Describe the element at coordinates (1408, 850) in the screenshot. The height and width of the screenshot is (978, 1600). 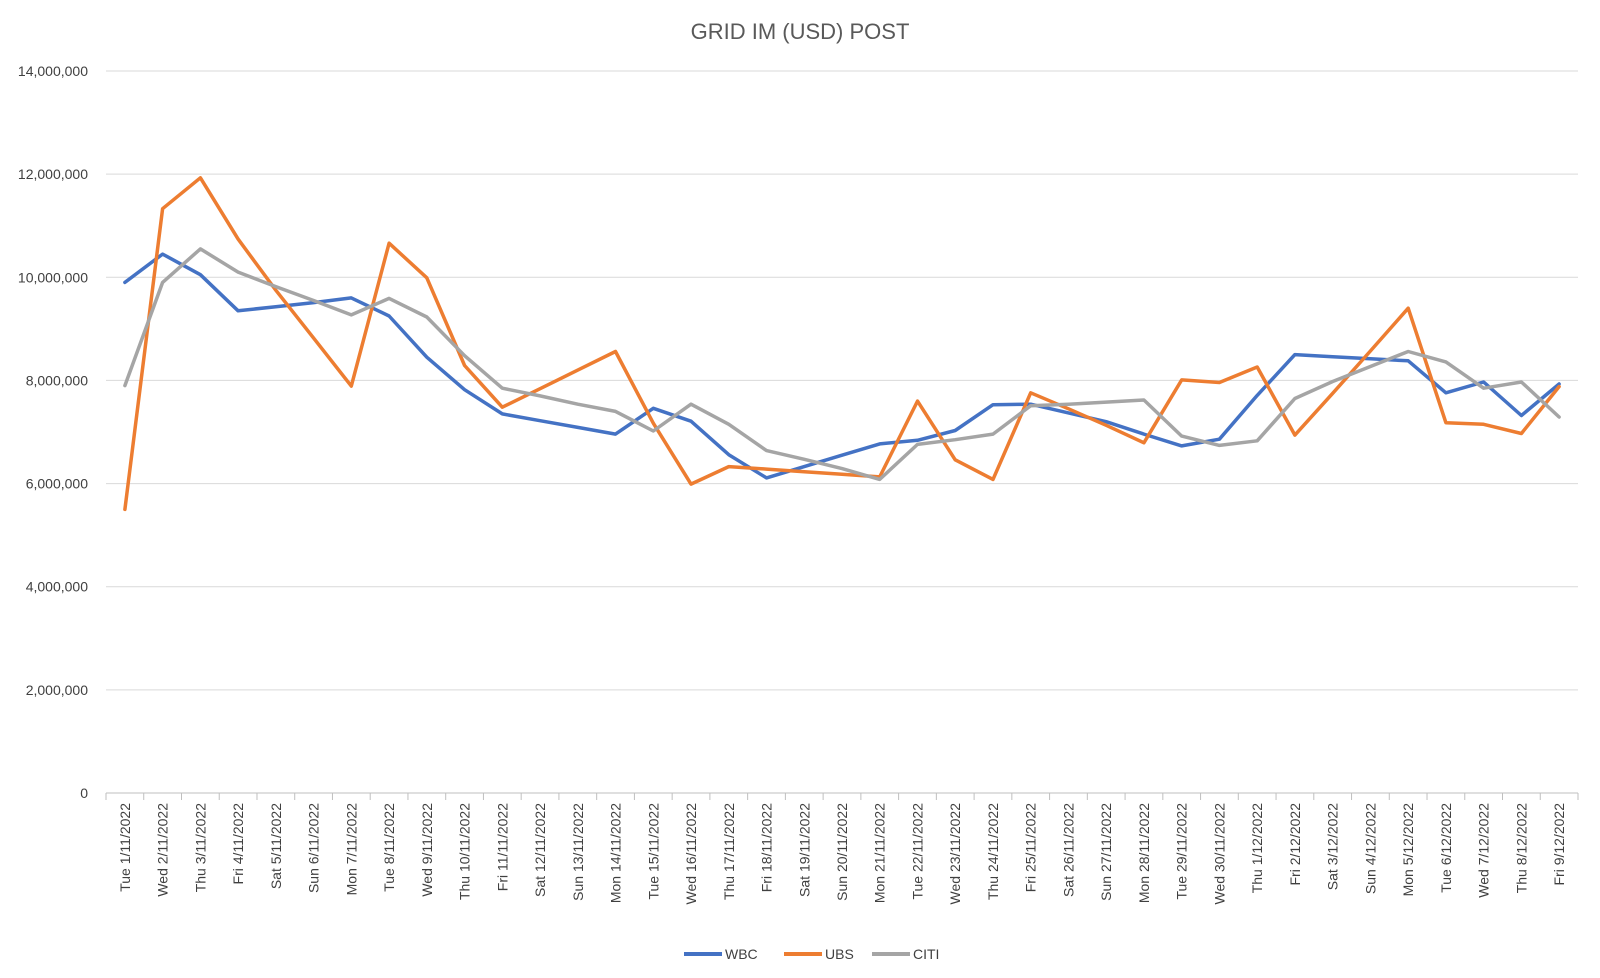
I see `x-tick-label: Mon 5/12/2022` at that location.